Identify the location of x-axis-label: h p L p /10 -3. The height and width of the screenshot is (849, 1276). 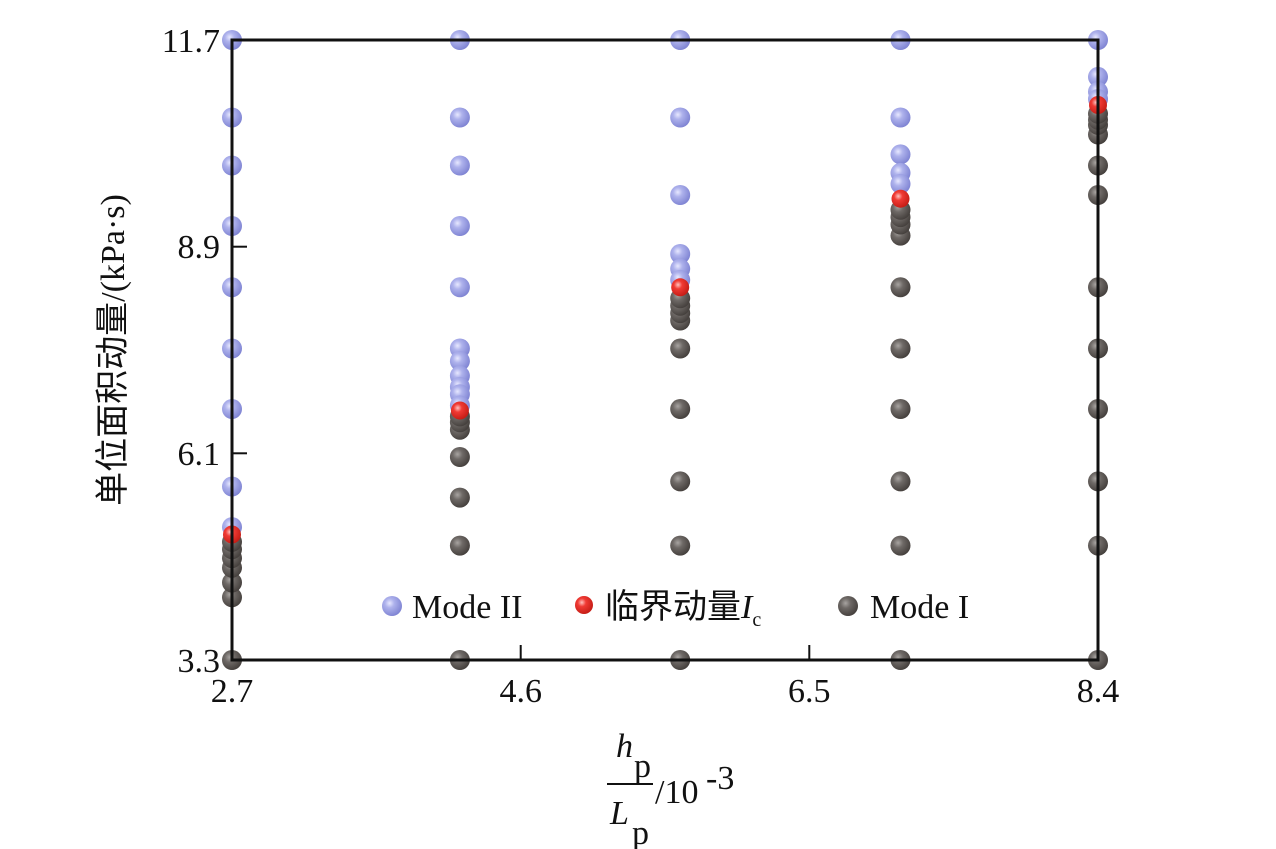
(670, 788).